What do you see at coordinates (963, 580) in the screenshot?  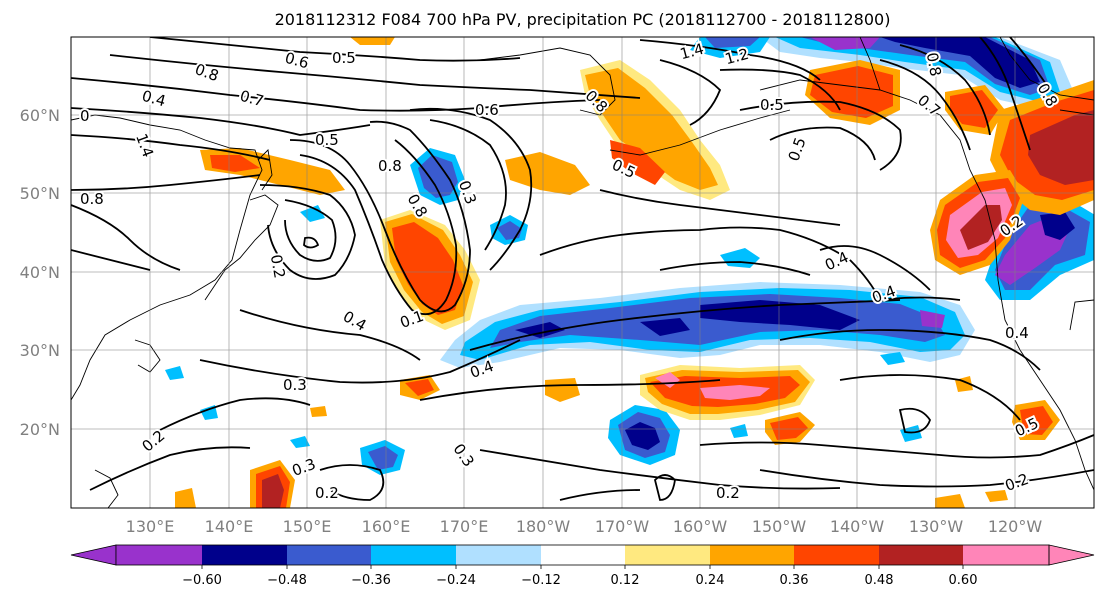 I see `colorbar-tick-label: 0.60` at bounding box center [963, 580].